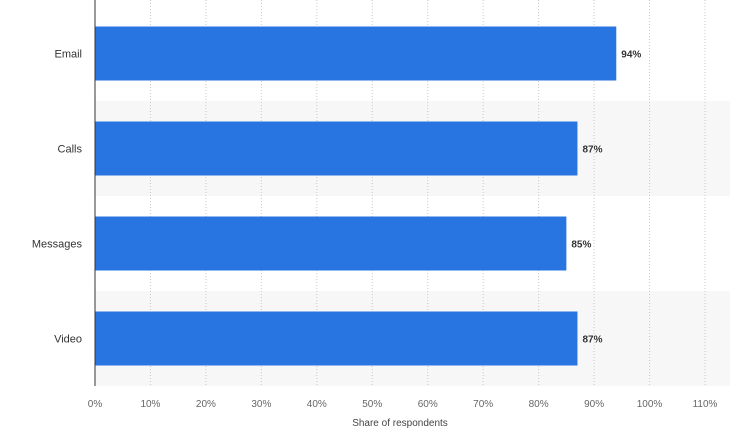 The image size is (730, 448). What do you see at coordinates (68, 55) in the screenshot?
I see `category-label: Email` at bounding box center [68, 55].